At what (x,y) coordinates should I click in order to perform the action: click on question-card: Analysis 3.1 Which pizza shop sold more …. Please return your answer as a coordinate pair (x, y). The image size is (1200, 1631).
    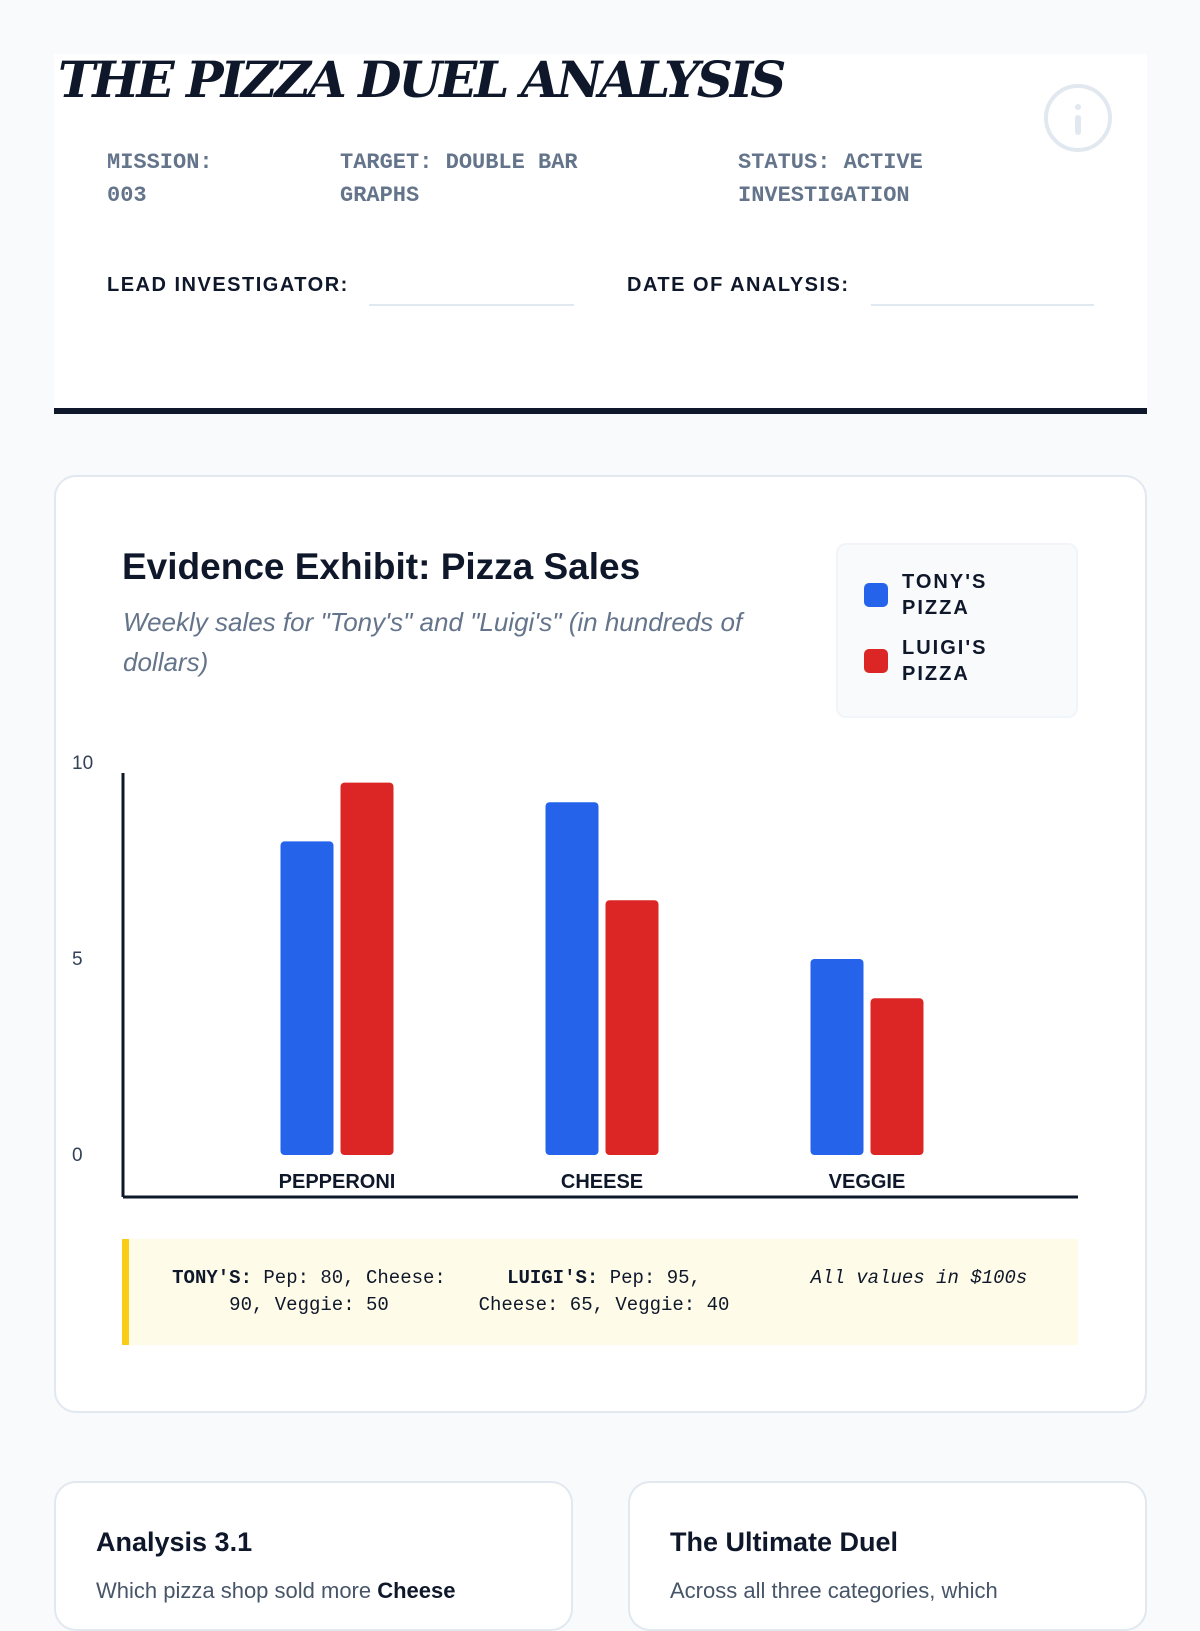
    Looking at the image, I should click on (313, 1556).